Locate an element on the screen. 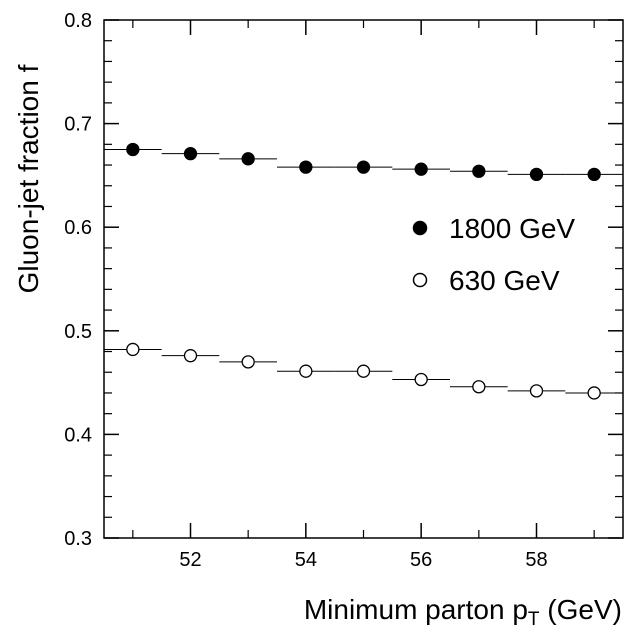 The height and width of the screenshot is (629, 633). x-axis-title-suffix: (GeV) is located at coordinates (581, 609).